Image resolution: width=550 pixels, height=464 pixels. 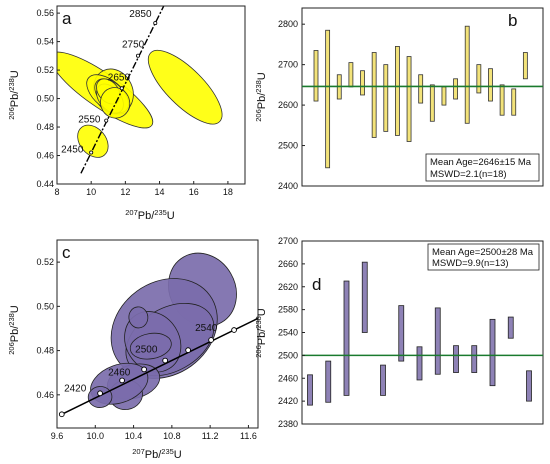 I want to click on y-tick-label: 2420, so click(x=288, y=401).